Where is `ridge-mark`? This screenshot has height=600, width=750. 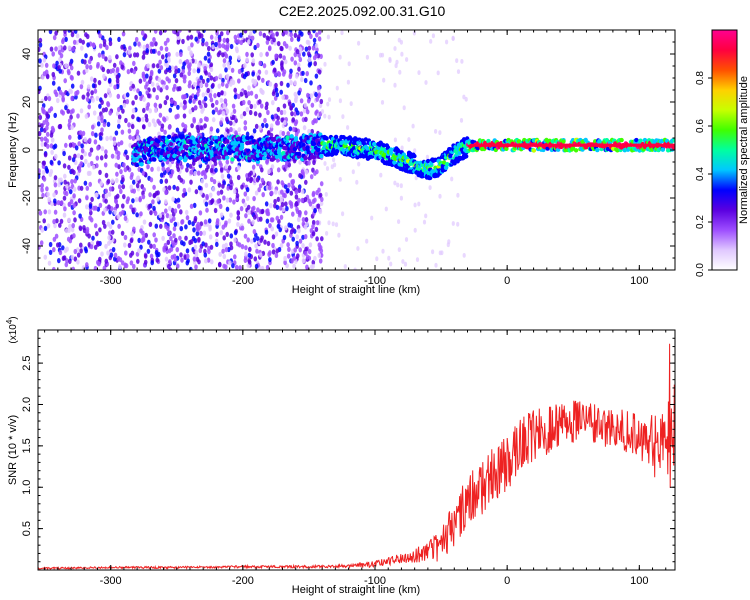
ridge-mark is located at coordinates (307, 147).